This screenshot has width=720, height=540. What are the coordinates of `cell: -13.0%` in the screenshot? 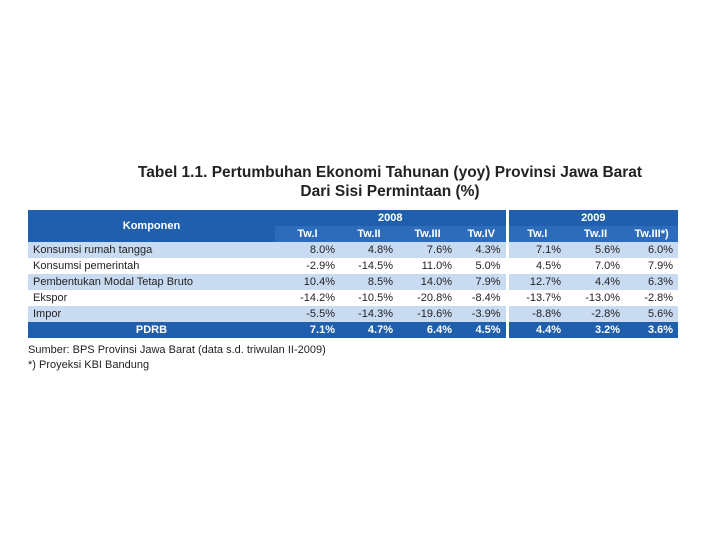 It's located at (596, 298).